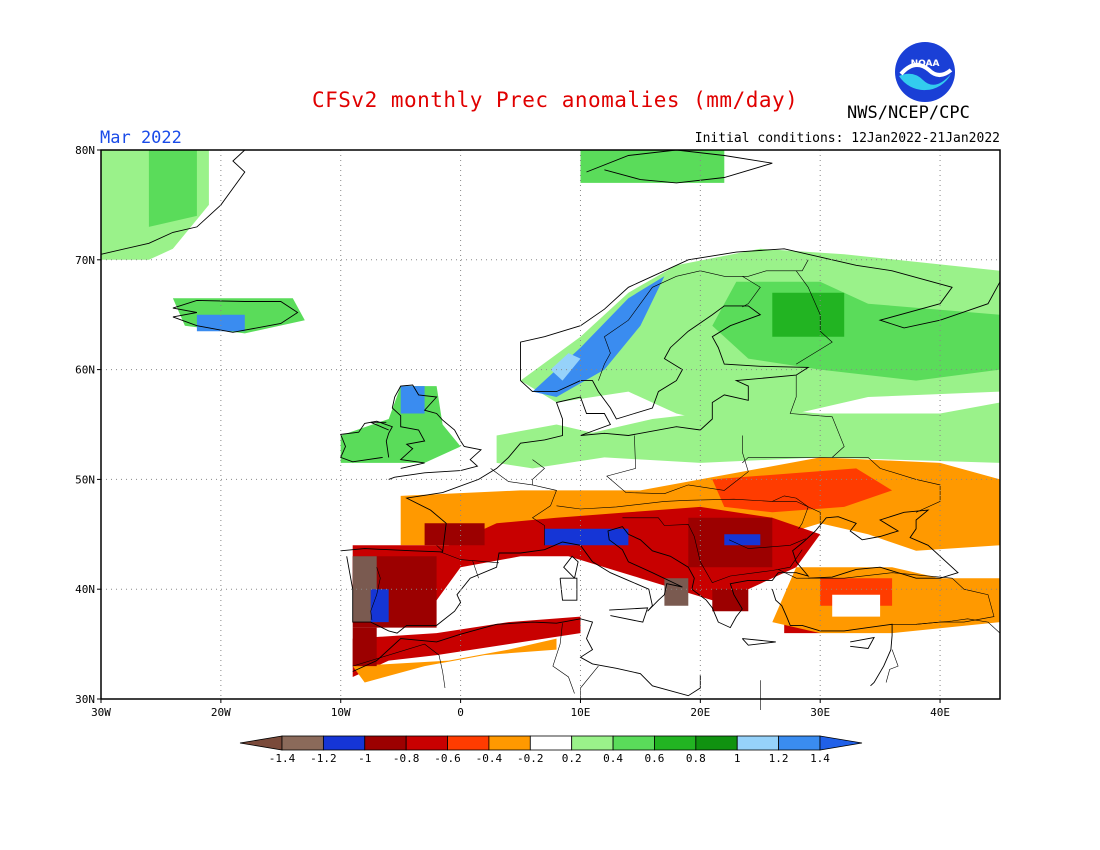 Image resolution: width=1100 pixels, height=850 pixels. What do you see at coordinates (323, 758) in the screenshot?
I see `colorbar-label: -1.2` at bounding box center [323, 758].